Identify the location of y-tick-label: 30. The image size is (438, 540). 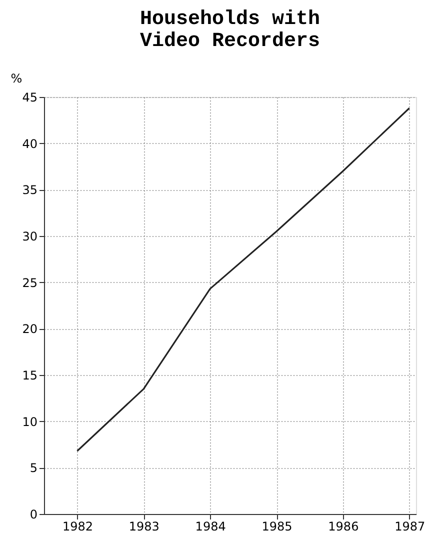
(30, 237).